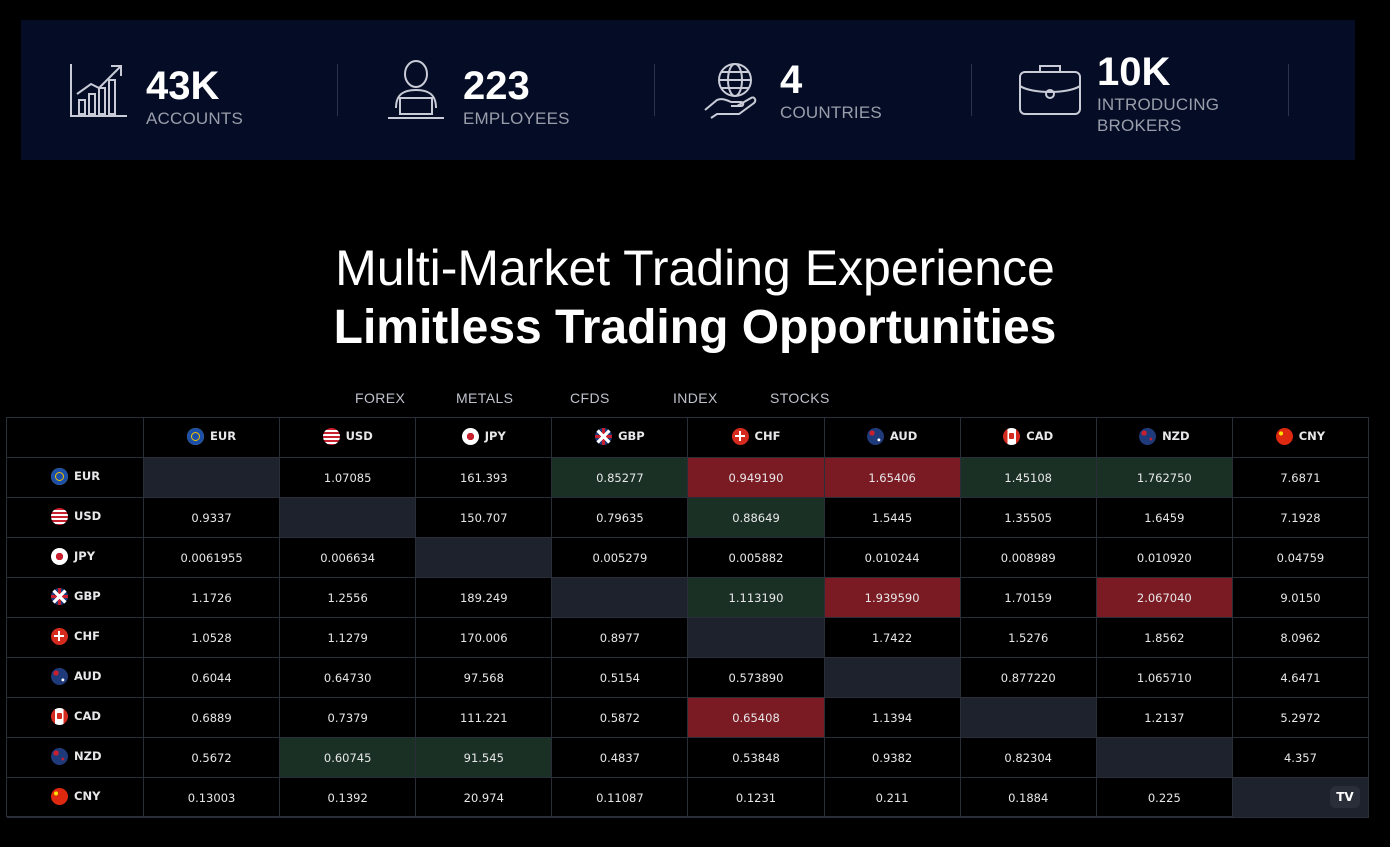  I want to click on rate-cell: 1.939590, so click(892, 597).